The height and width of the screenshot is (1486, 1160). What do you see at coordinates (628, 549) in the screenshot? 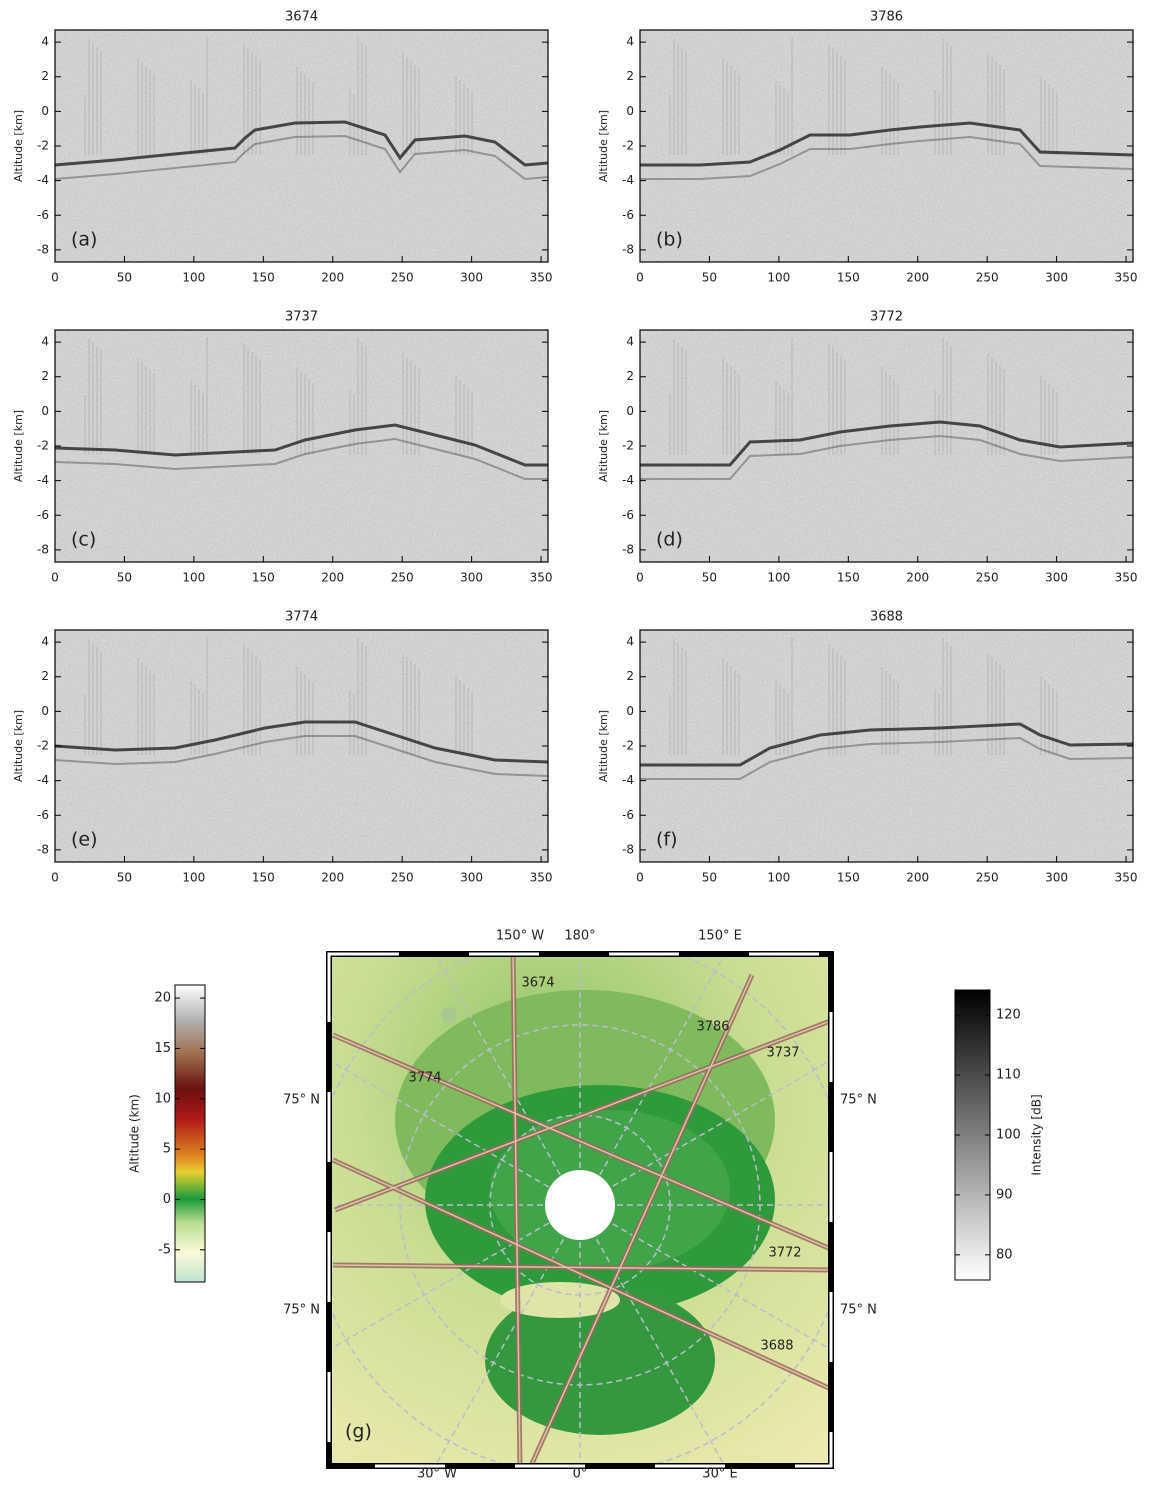
I see `y-tick-label: -8` at bounding box center [628, 549].